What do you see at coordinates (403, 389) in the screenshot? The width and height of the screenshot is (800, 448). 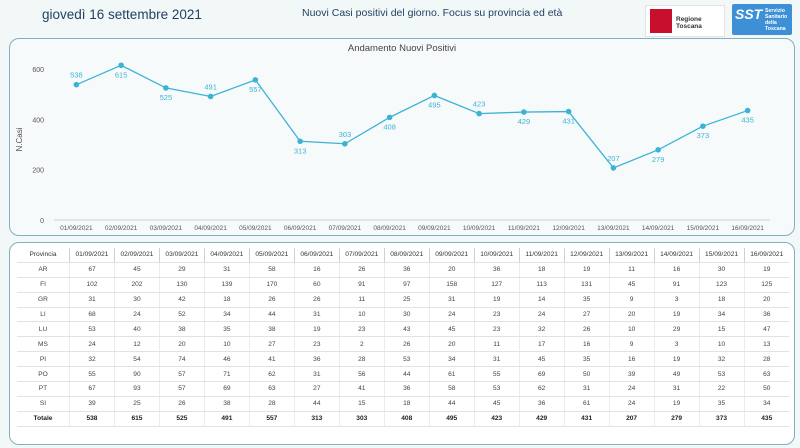 I see `table-row: PT 67 93 57 69 63 27 41 36 58 53 62 31 24 31 22 50` at bounding box center [403, 389].